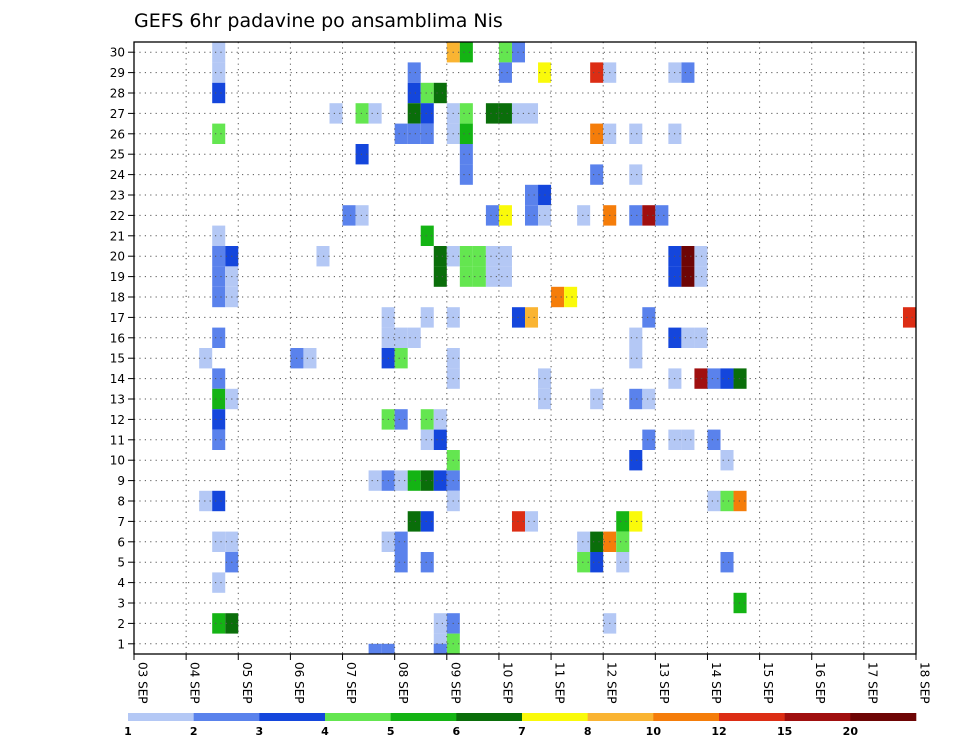  What do you see at coordinates (612, 683) in the screenshot?
I see `x-tick-label: 12 SEP` at bounding box center [612, 683].